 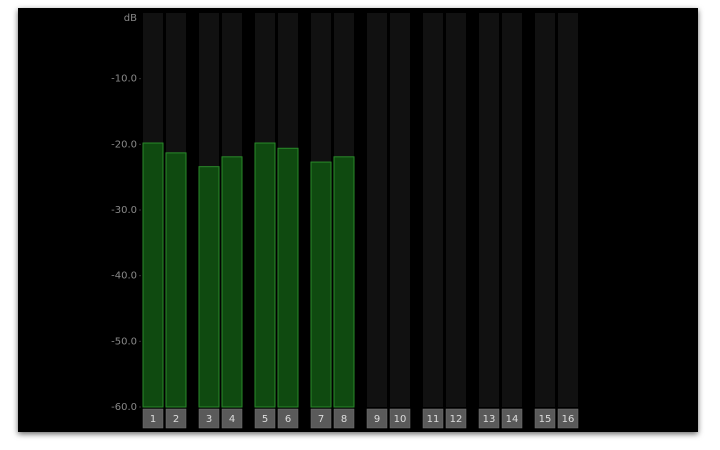 I want to click on channel-label: 16, so click(x=568, y=419).